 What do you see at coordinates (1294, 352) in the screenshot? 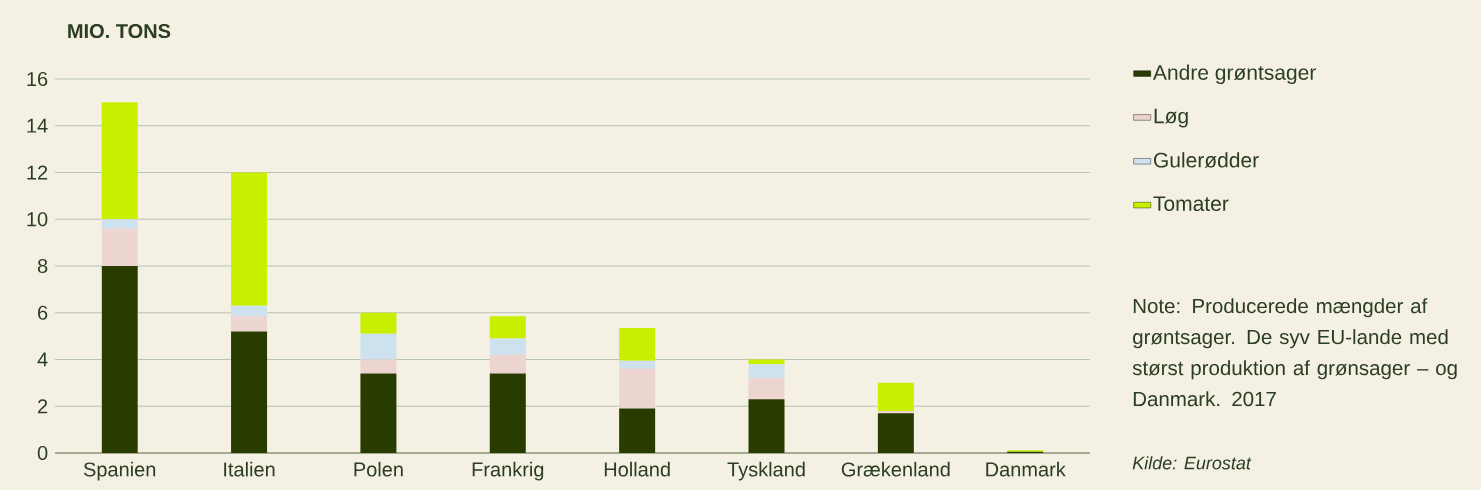
I see `text: Note: Producerede mængder af grøntsager. De syv EU-lande med størst produktion af grønsager – og Danmark. 2017` at bounding box center [1294, 352].